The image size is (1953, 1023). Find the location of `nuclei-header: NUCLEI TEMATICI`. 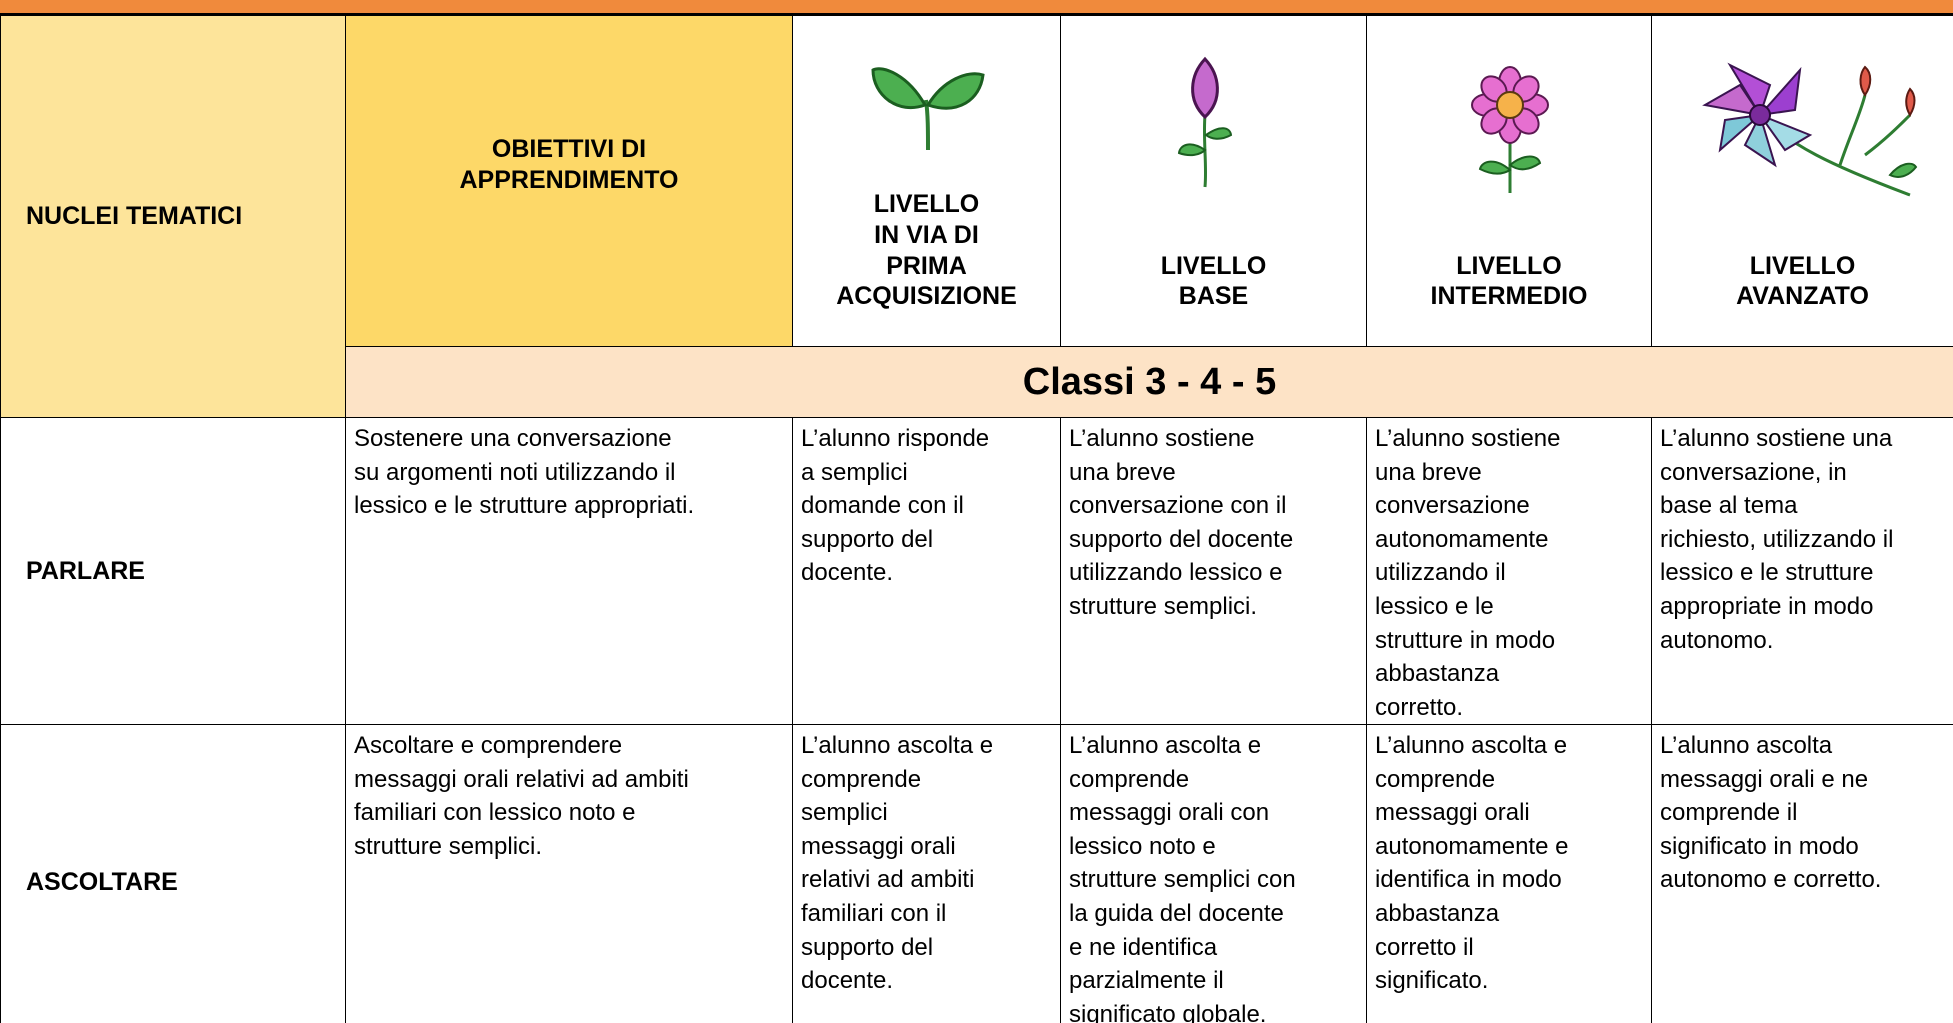

nuclei-header: NUCLEI TEMATICI is located at coordinates (173, 216).